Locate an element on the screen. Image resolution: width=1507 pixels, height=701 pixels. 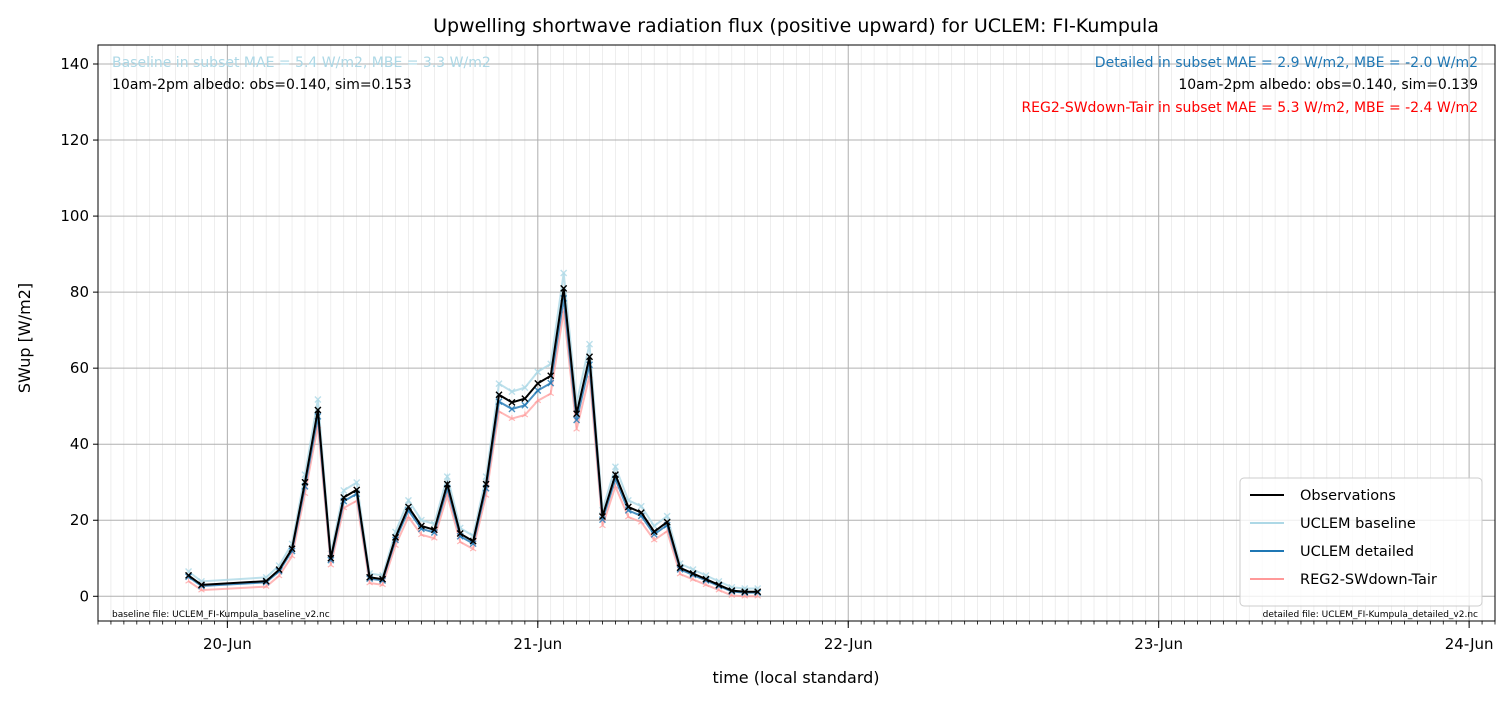
legend-label: REG2-SWdown-Tair is located at coordinates (1368, 580).